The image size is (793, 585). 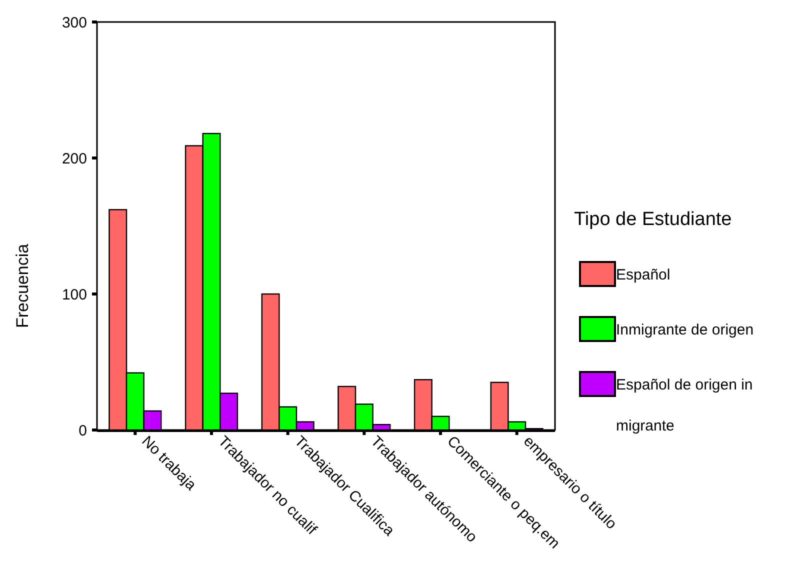 What do you see at coordinates (74, 295) in the screenshot?
I see `y-tick-label: 100` at bounding box center [74, 295].